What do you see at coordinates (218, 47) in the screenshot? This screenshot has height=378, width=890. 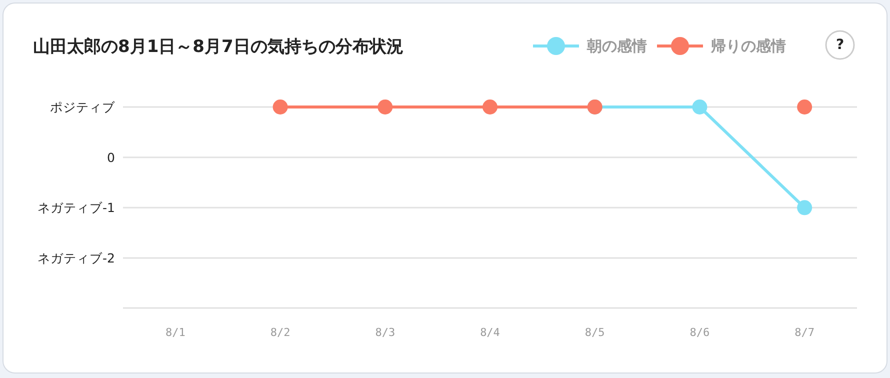 I see `chart-title: 山田太郎の8月1日～8月7日の気持ちの分布状況` at bounding box center [218, 47].